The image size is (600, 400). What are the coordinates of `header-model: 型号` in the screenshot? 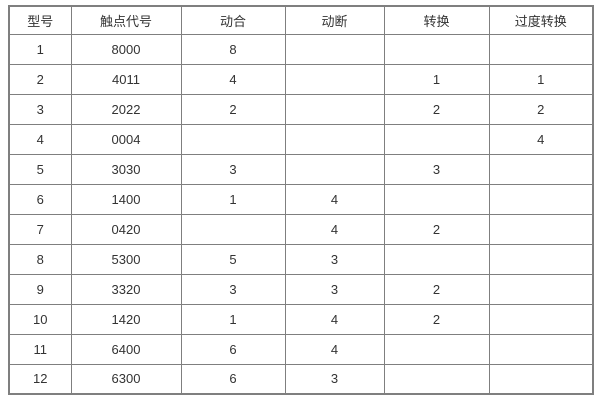 It's located at (40, 20).